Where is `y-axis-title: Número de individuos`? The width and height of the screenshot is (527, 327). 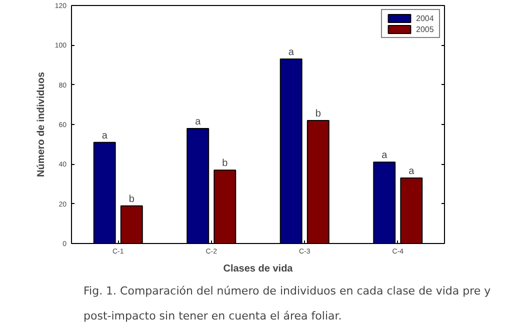 y-axis-title: Número de individuos is located at coordinates (41, 125).